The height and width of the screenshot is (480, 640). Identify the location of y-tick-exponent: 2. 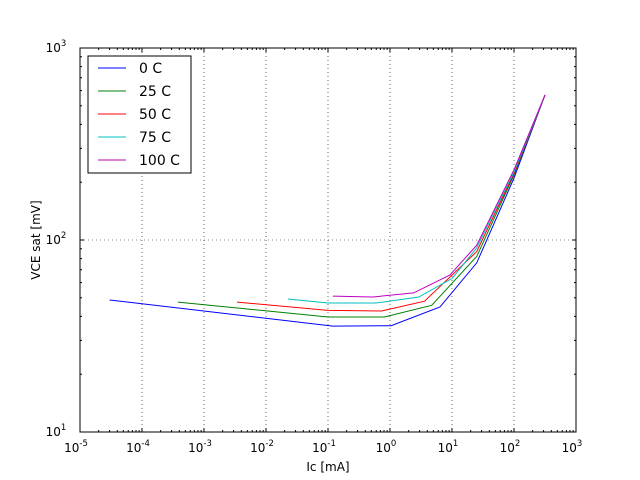
(63, 236).